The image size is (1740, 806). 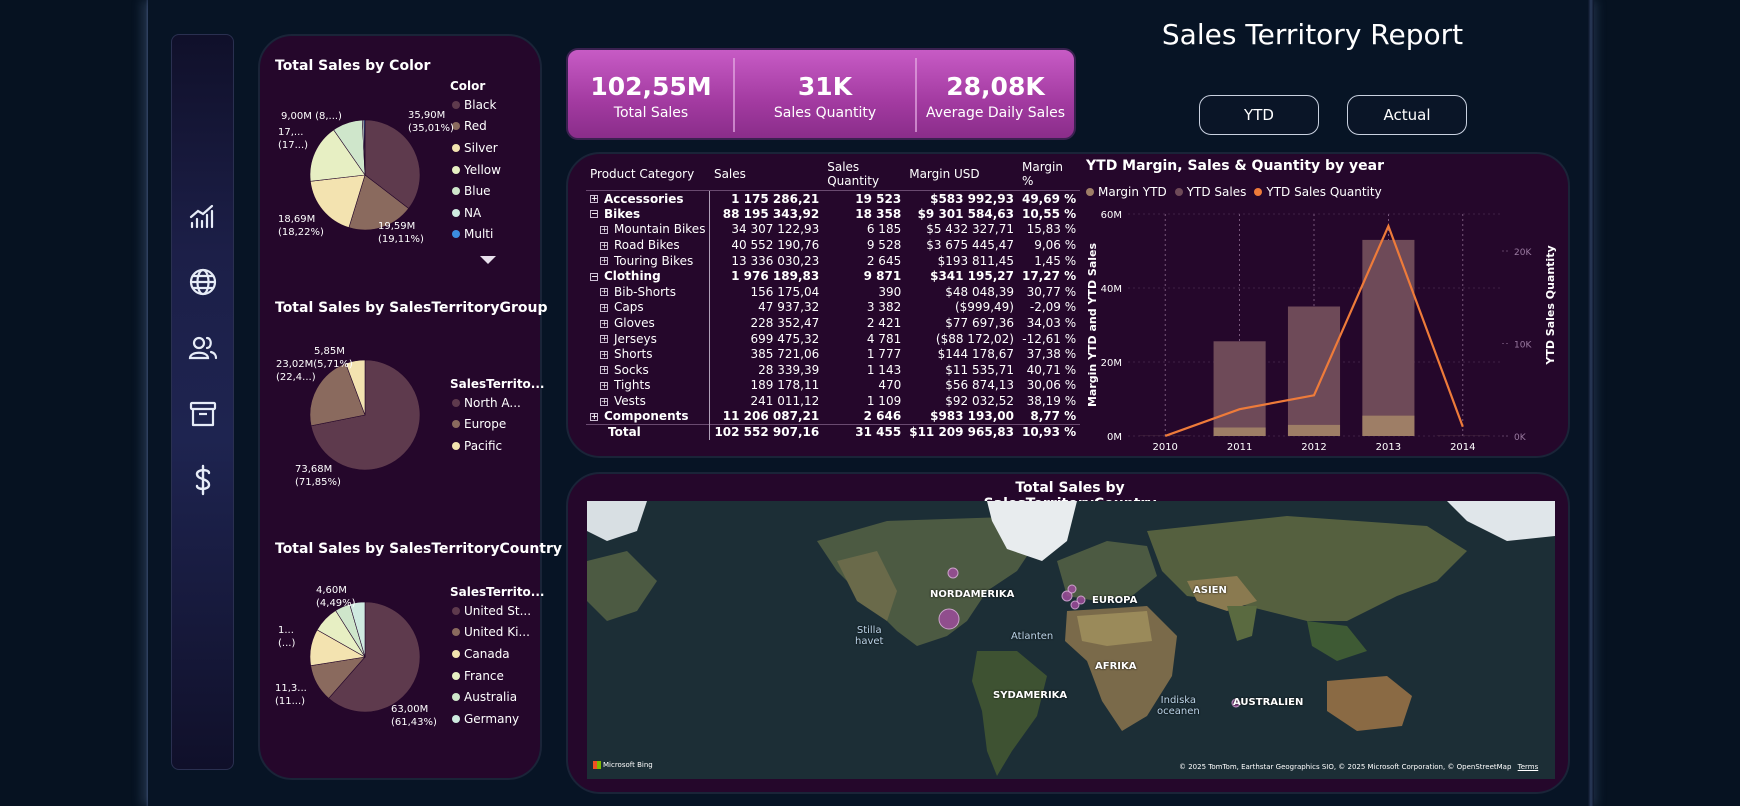 I want to click on matrix-cell-quantity: 9 528, so click(x=884, y=245).